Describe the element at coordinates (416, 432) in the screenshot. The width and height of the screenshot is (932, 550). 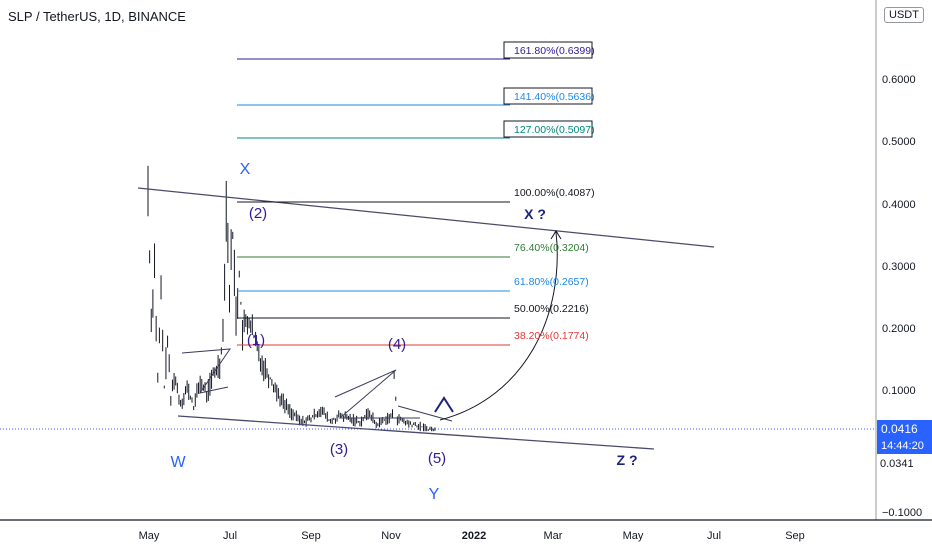
I see `lower-channel-trendline` at that location.